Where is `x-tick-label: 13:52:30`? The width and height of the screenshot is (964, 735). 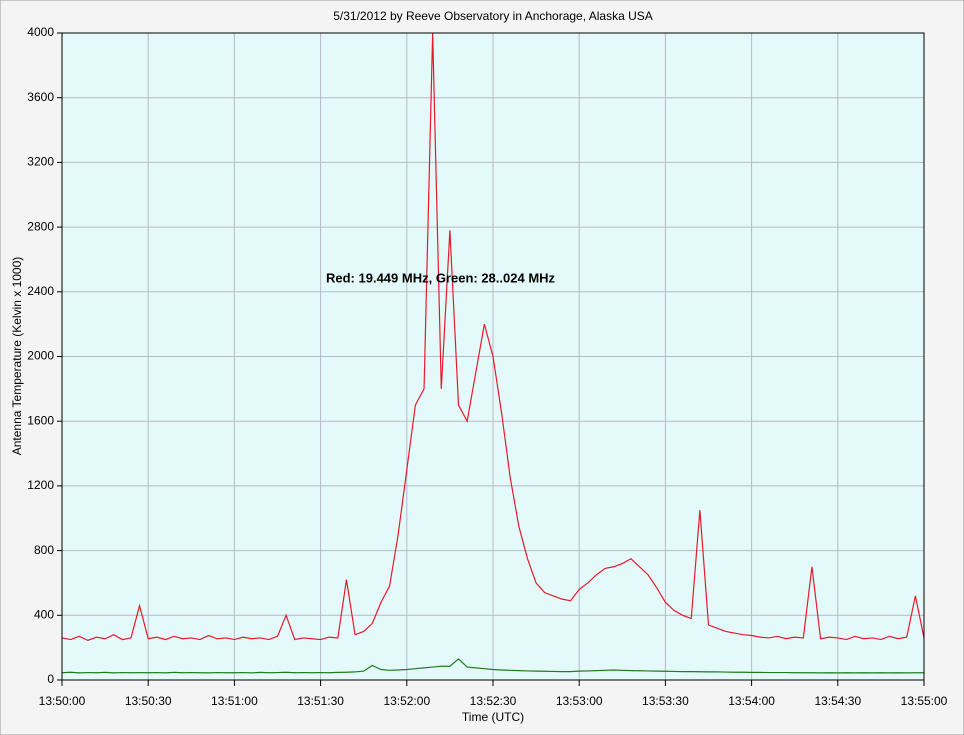
x-tick-label: 13:52:30 is located at coordinates (493, 701).